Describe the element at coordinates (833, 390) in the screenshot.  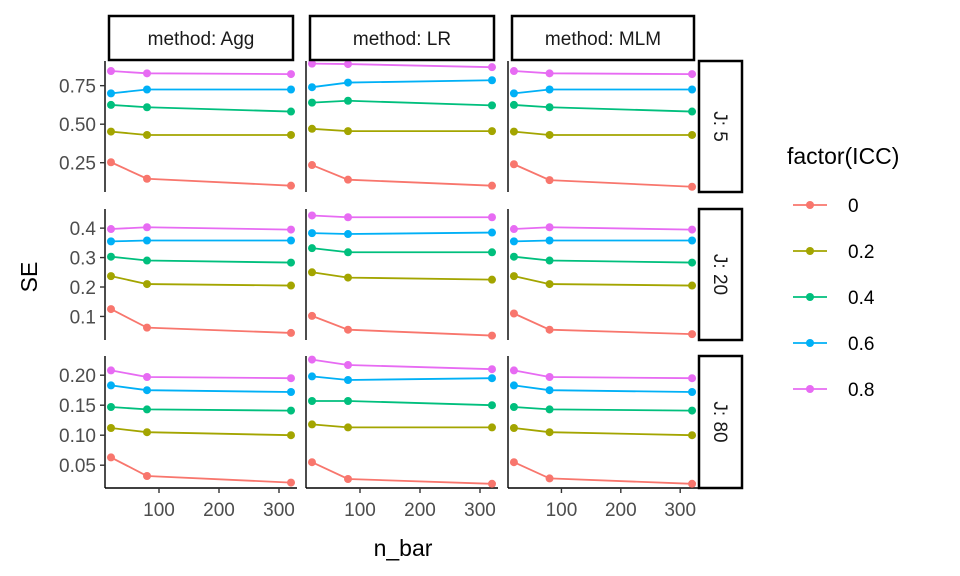
I see `legend-entry: 0.8` at that location.